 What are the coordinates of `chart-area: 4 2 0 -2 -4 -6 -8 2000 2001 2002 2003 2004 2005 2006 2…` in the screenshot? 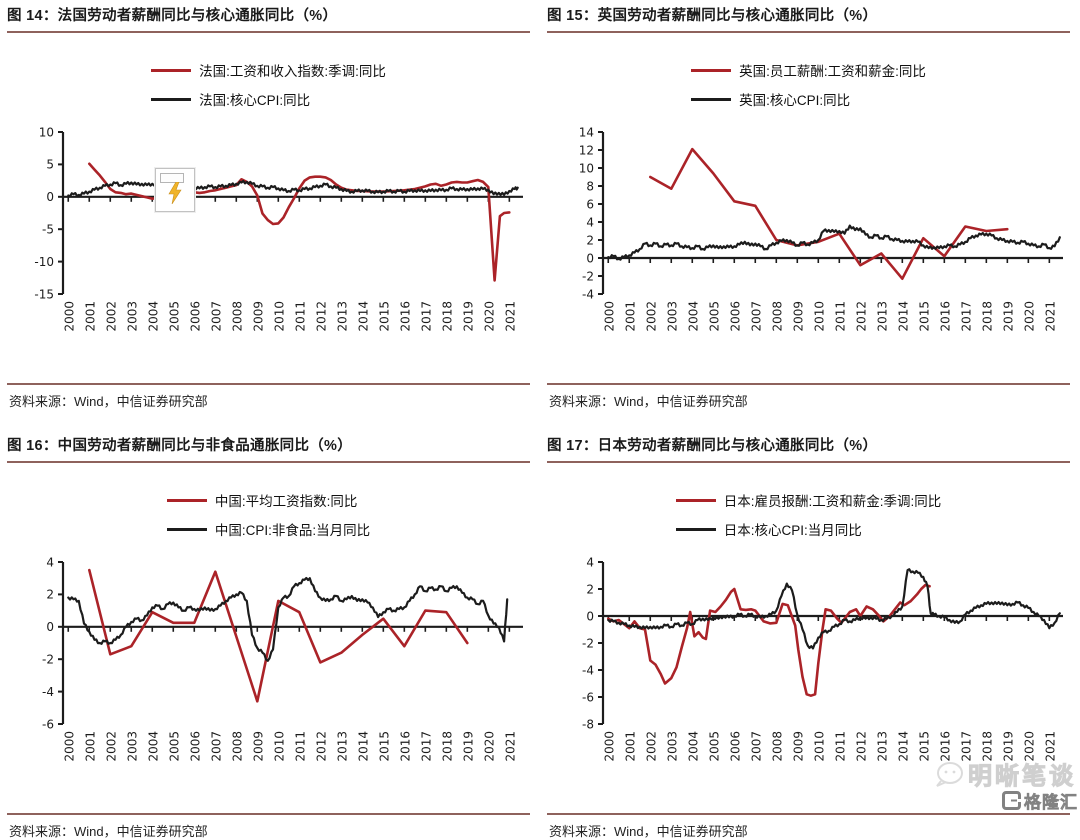 It's located at (808, 676).